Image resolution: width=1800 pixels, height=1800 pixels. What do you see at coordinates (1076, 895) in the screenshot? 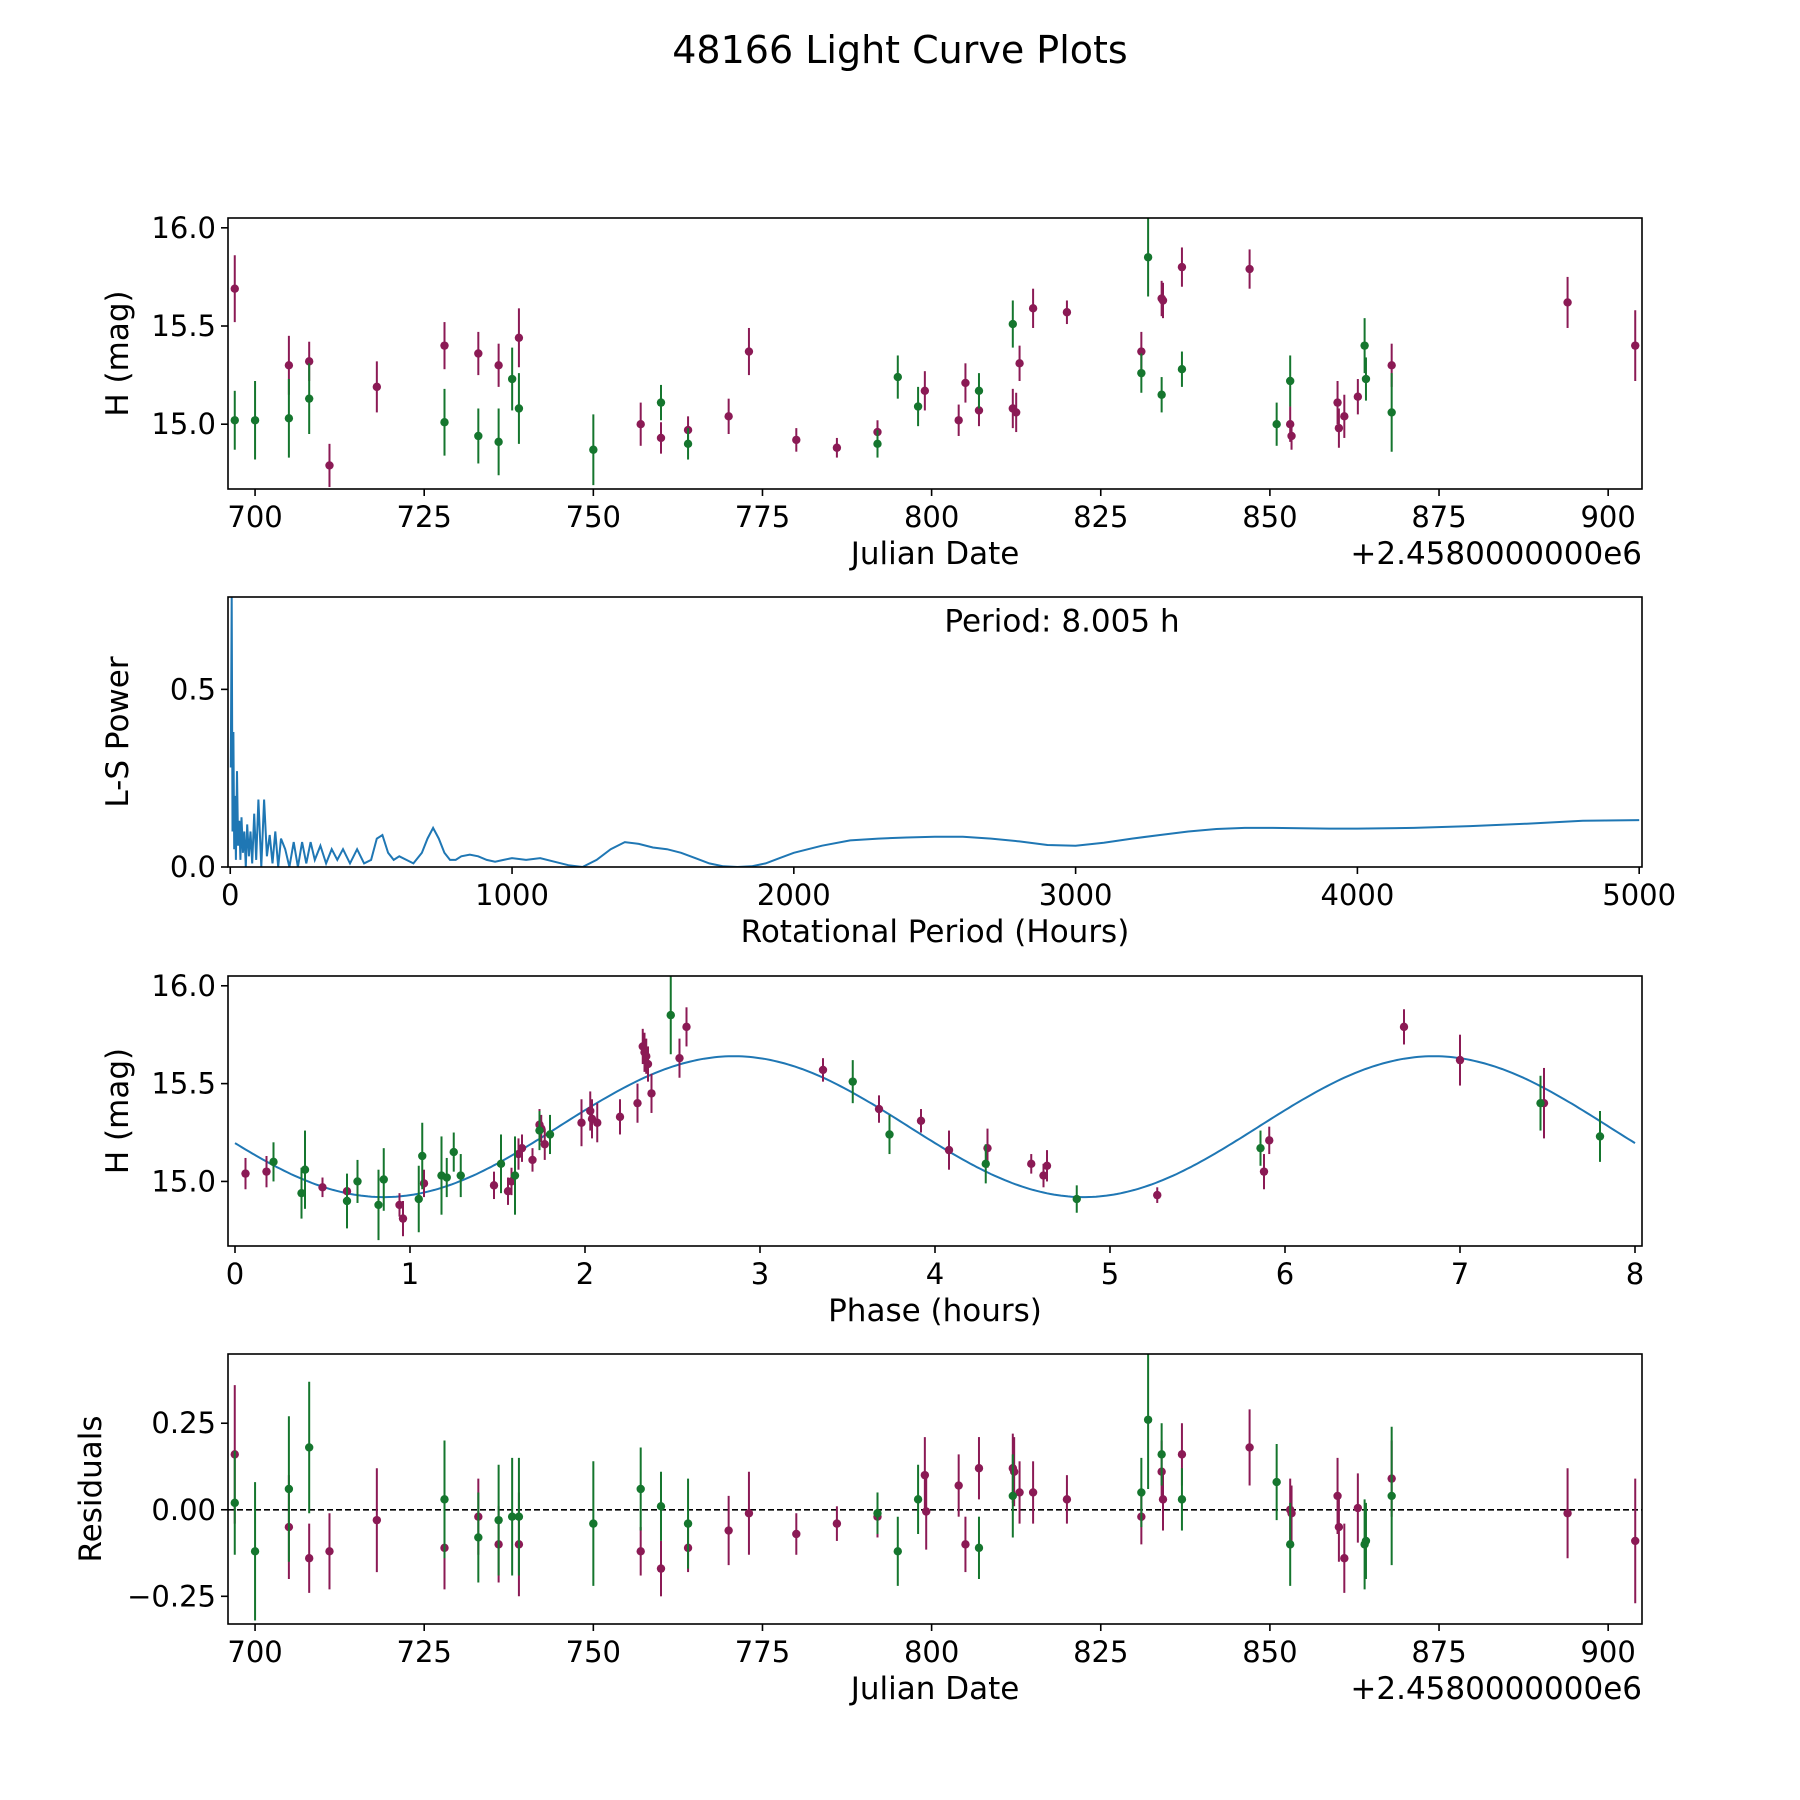
I see `x-tick-label: 3000` at bounding box center [1076, 895].